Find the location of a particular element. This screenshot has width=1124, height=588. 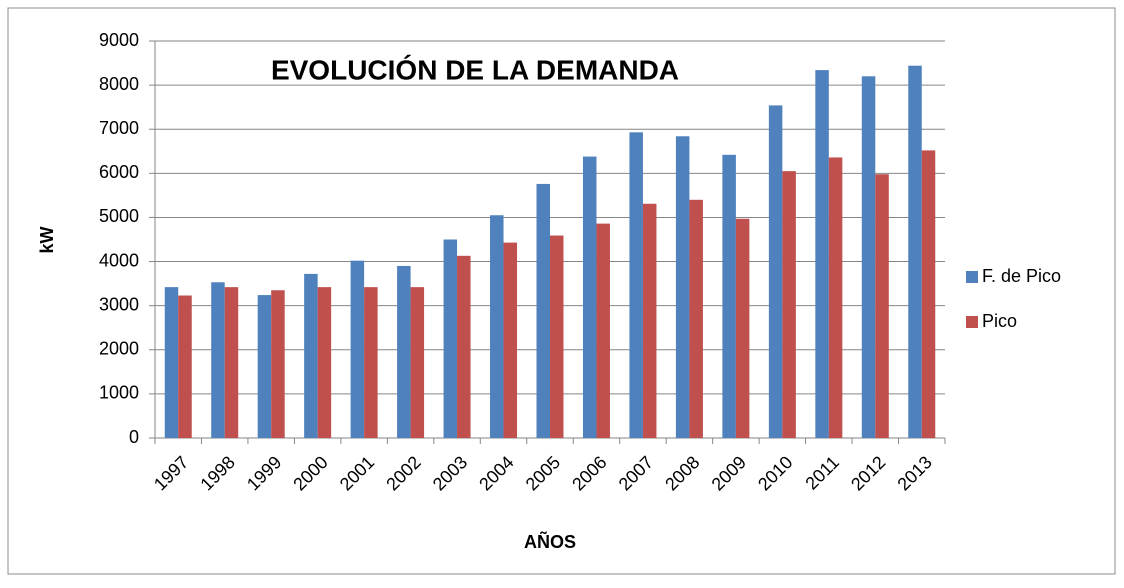

y-tick-label: 8000 is located at coordinates (119, 84).